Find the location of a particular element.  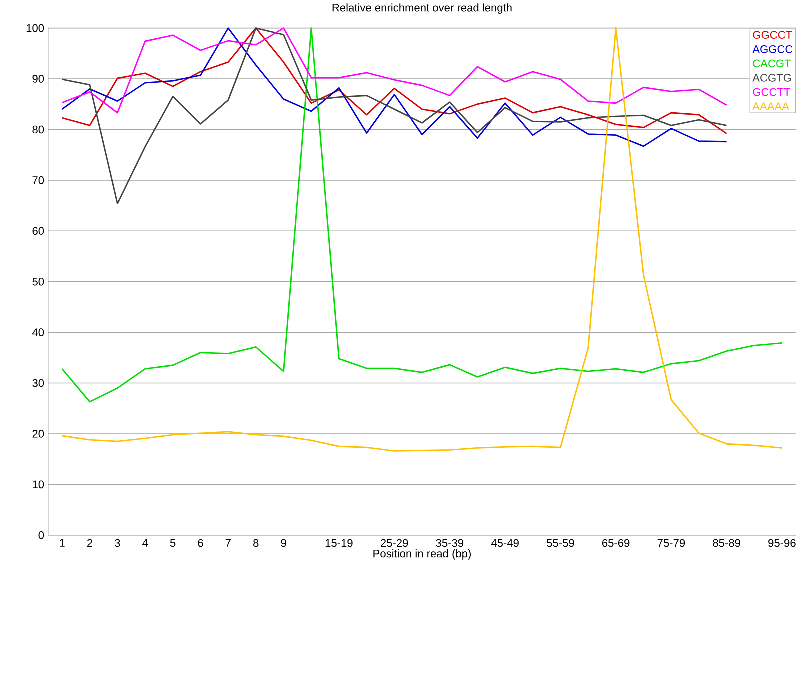

x-tick-label: 75-79 is located at coordinates (672, 543).